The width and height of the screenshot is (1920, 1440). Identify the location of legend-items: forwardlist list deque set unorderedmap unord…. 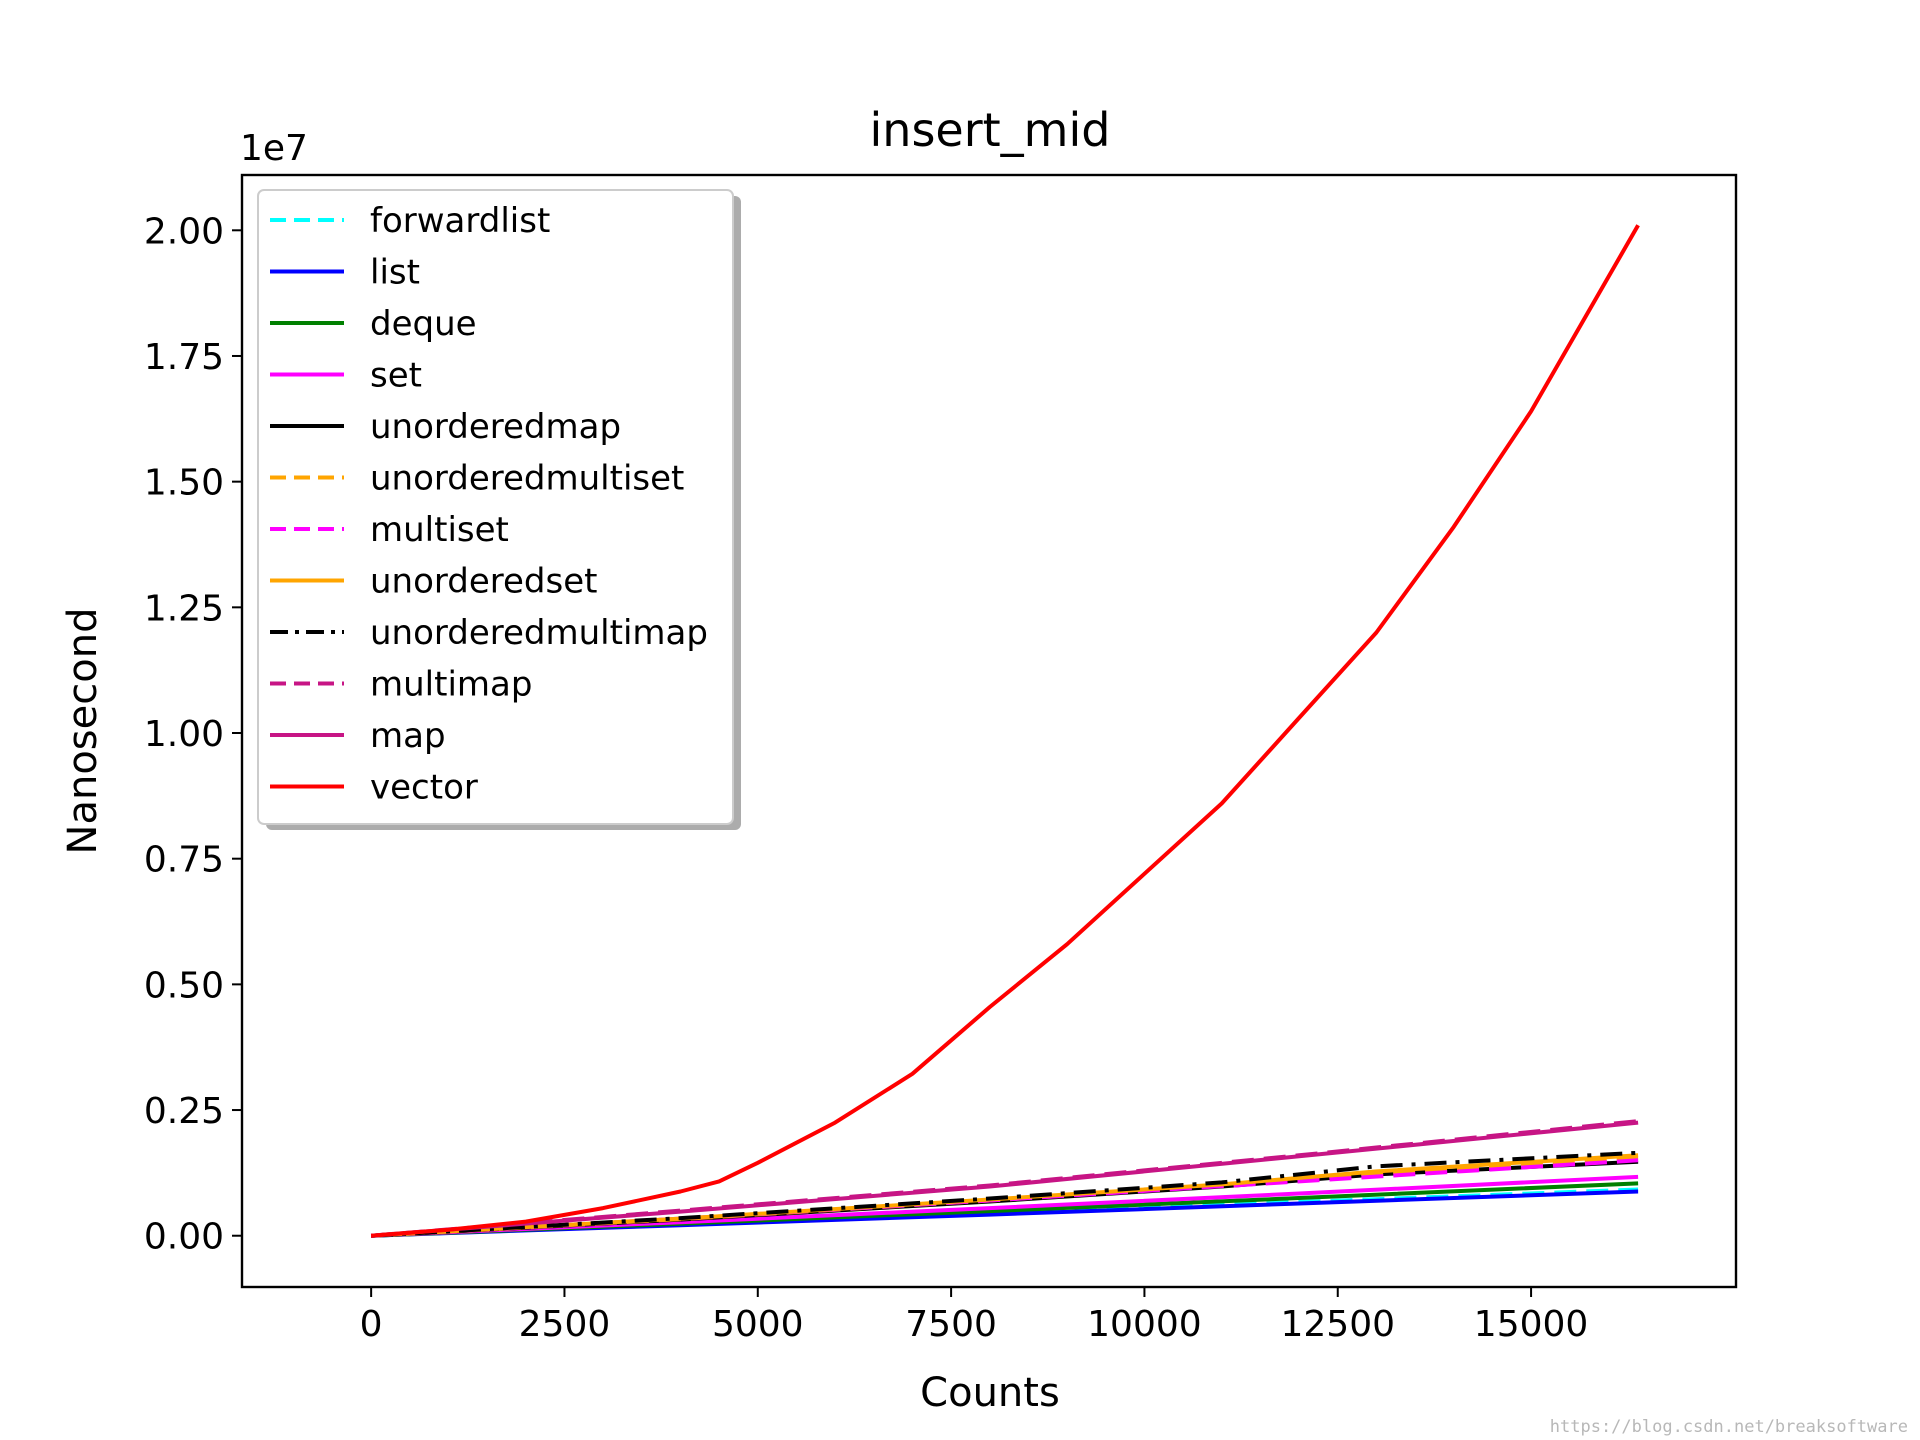
(489, 504).